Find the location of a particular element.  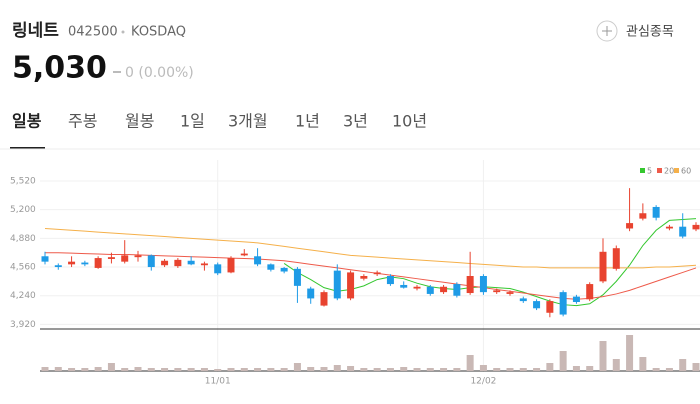

tabs: 일봉 주봉 월봉 1일 3개월 1년 3년 10년 is located at coordinates (219, 121).